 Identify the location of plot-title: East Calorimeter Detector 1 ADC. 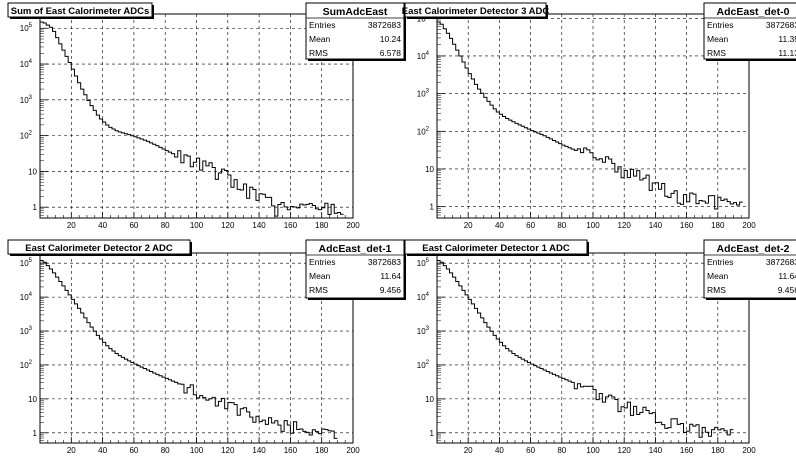
(496, 248).